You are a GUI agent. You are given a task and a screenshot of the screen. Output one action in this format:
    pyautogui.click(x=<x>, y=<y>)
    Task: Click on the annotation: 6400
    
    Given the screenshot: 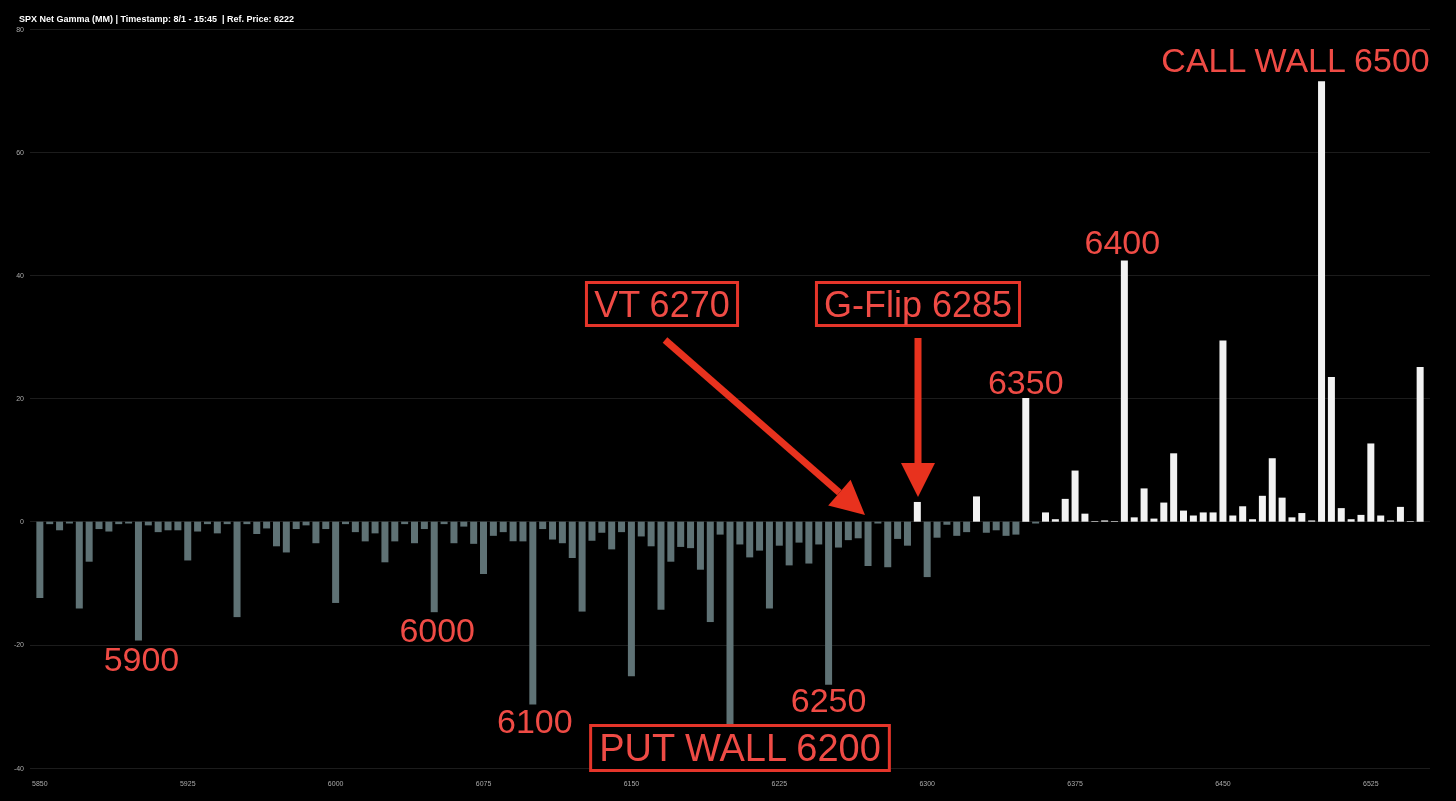 What is the action you would take?
    pyautogui.click(x=1122, y=241)
    